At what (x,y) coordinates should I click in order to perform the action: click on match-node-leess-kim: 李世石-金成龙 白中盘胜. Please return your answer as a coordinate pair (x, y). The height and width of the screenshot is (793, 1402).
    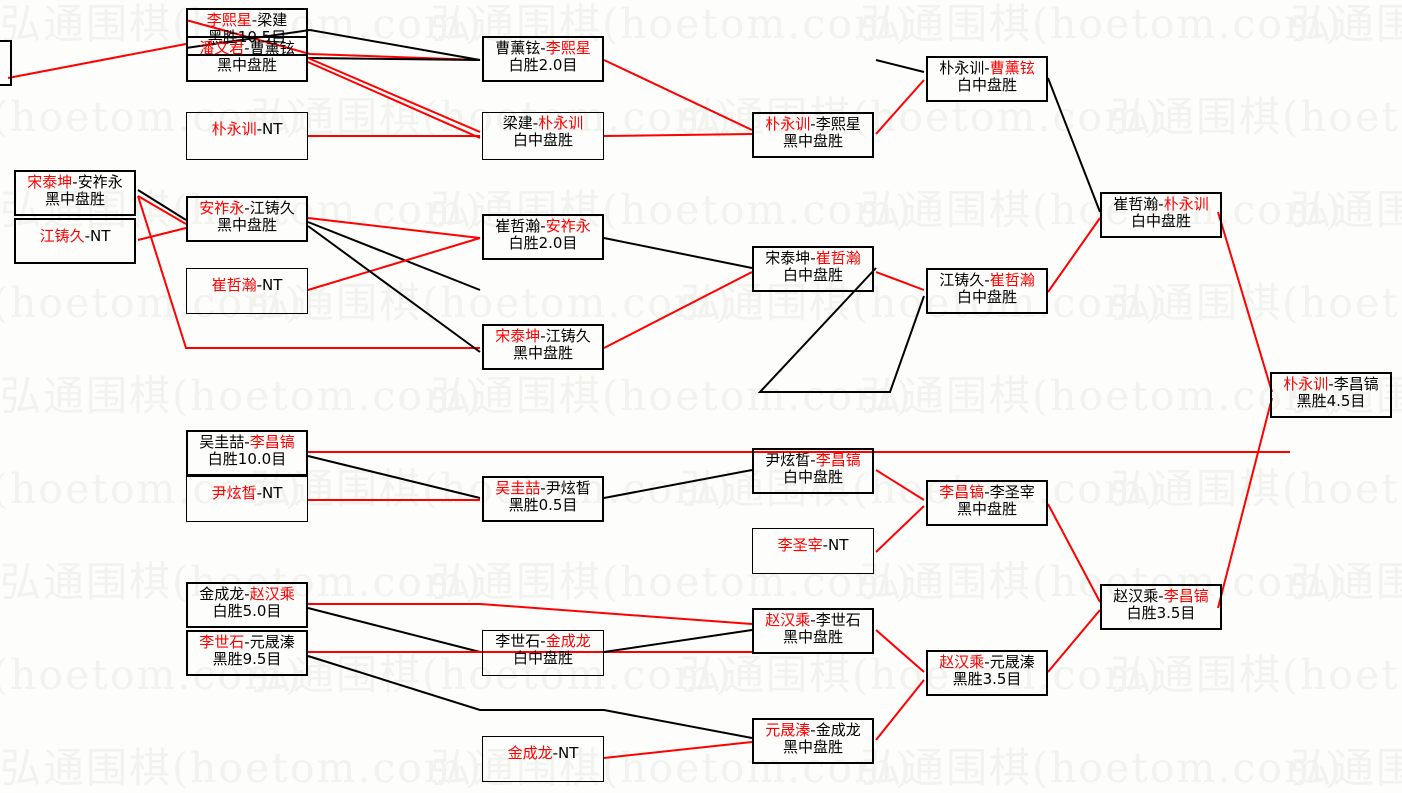
    Looking at the image, I should click on (543, 653).